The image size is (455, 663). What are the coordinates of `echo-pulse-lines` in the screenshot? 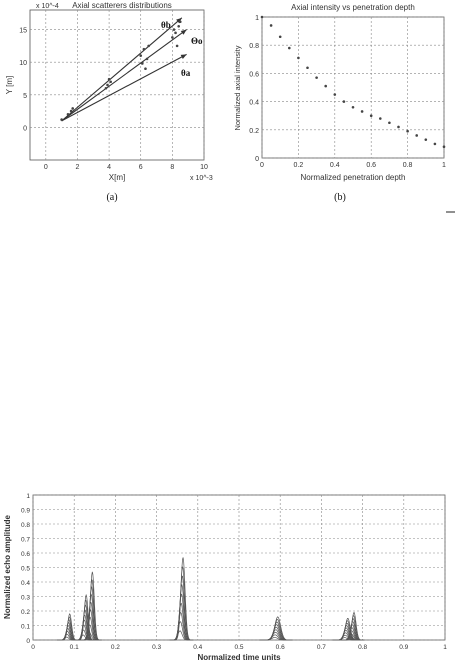 It's located at (211, 599).